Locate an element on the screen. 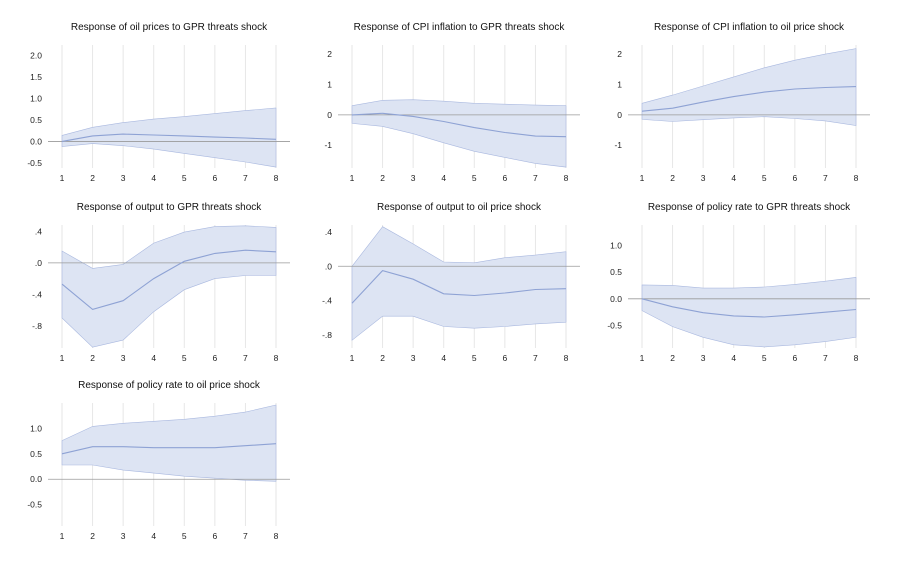 The width and height of the screenshot is (900, 564). panel-title: Response of output to oil price shock is located at coordinates (459, 207).